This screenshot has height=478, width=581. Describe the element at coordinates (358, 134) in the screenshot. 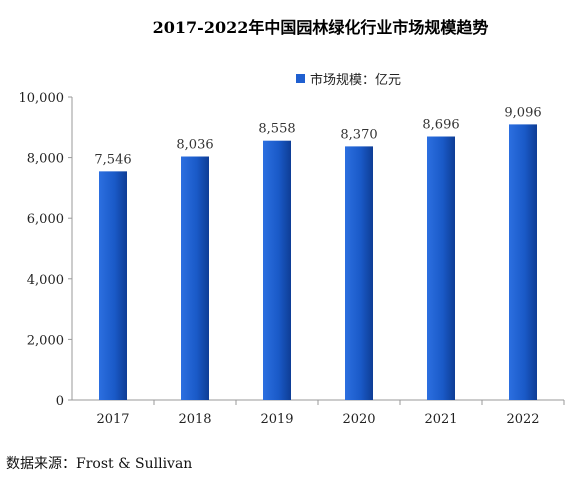

I see `data-label: 8,370` at that location.